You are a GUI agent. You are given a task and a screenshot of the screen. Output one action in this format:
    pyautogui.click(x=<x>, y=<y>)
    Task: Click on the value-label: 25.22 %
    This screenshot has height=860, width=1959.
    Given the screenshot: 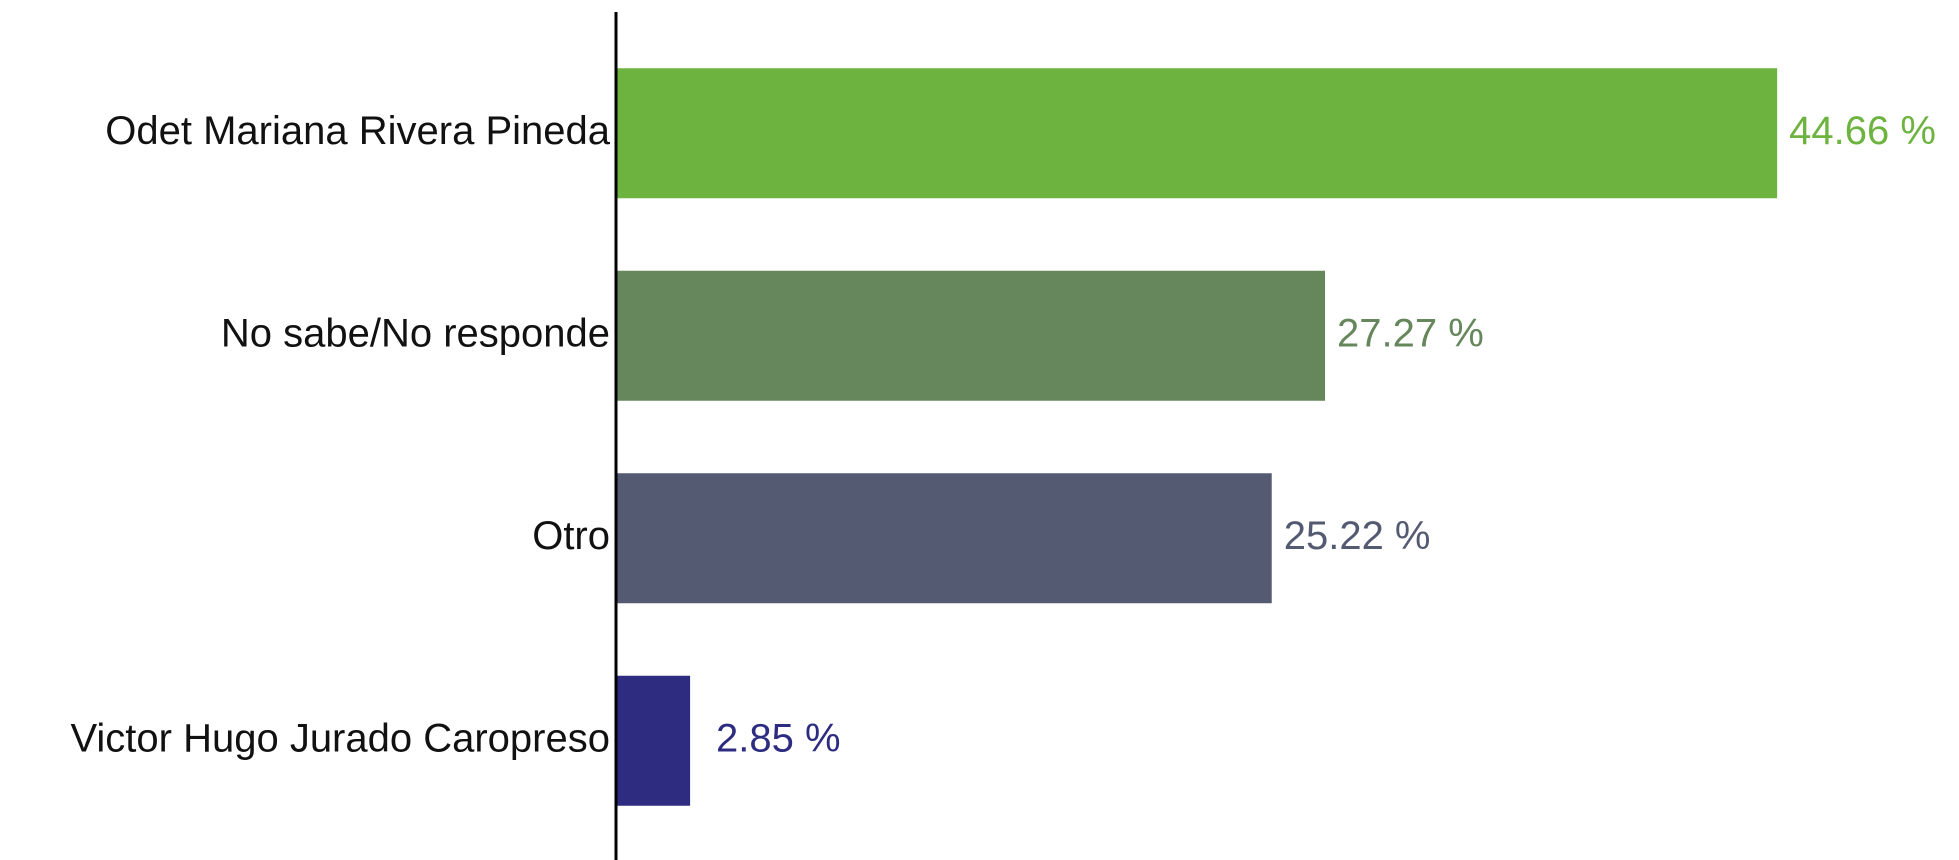 What is the action you would take?
    pyautogui.click(x=1357, y=536)
    